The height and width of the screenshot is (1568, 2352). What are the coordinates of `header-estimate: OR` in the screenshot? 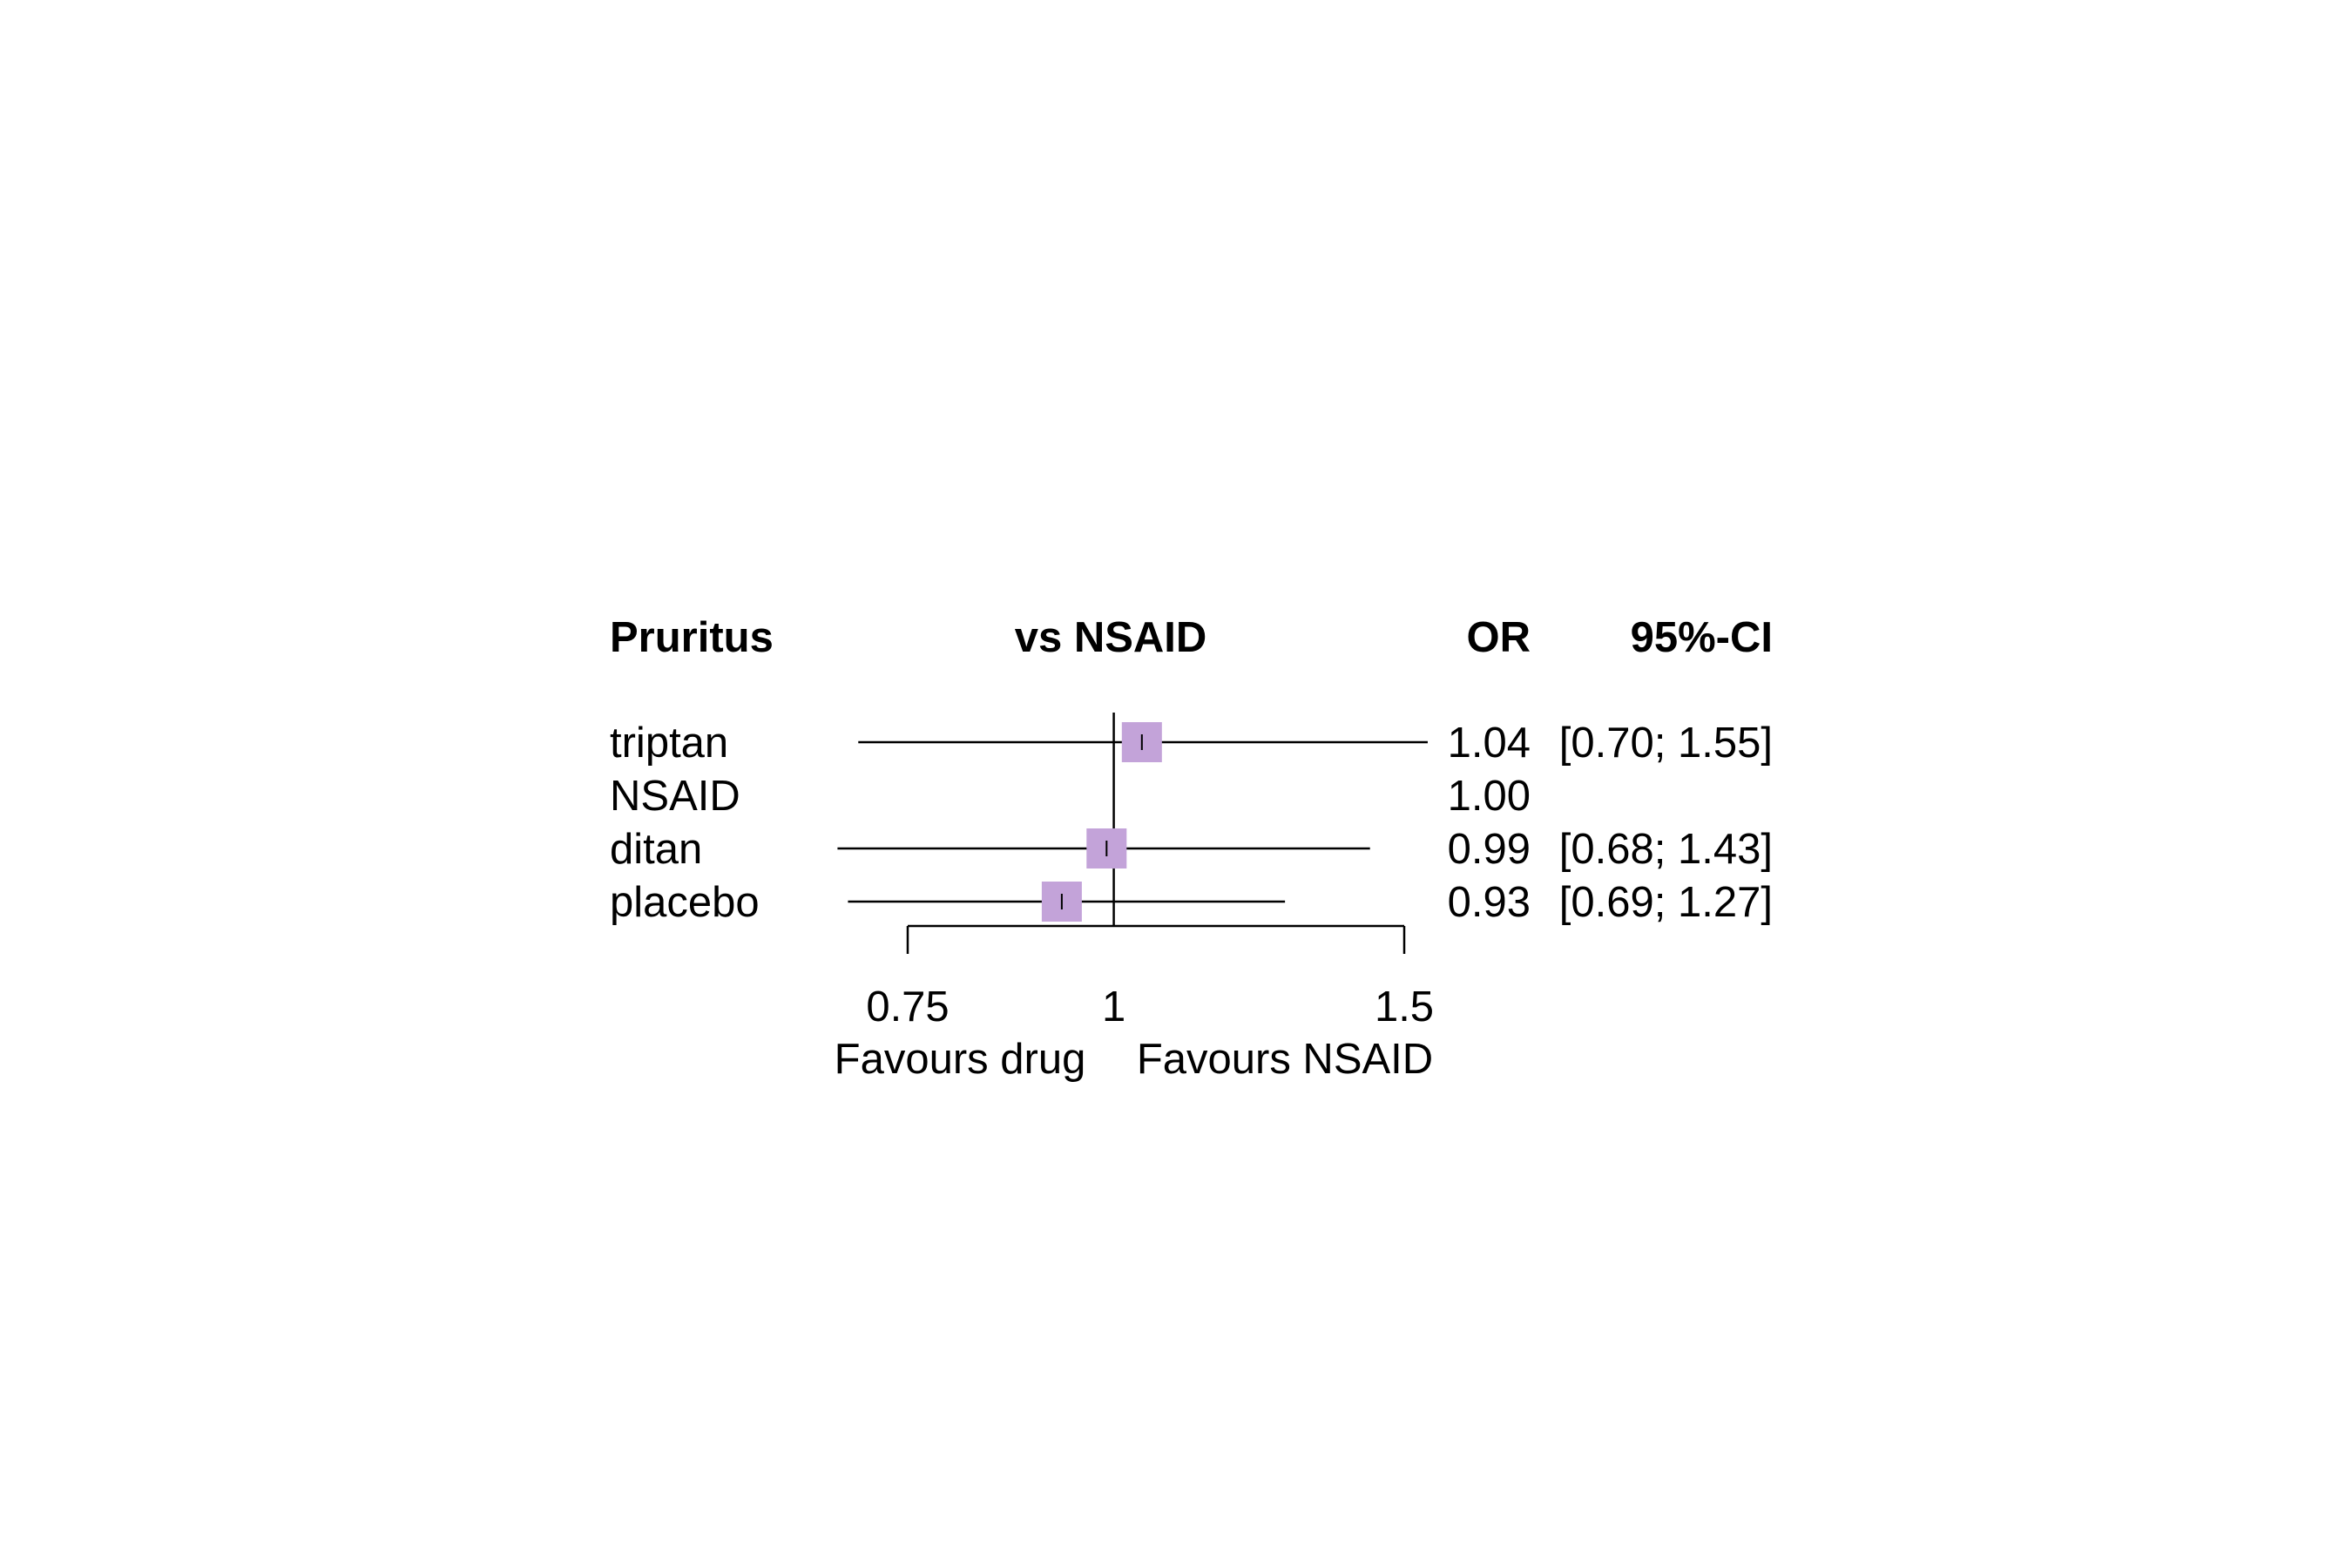 It's located at (1499, 638).